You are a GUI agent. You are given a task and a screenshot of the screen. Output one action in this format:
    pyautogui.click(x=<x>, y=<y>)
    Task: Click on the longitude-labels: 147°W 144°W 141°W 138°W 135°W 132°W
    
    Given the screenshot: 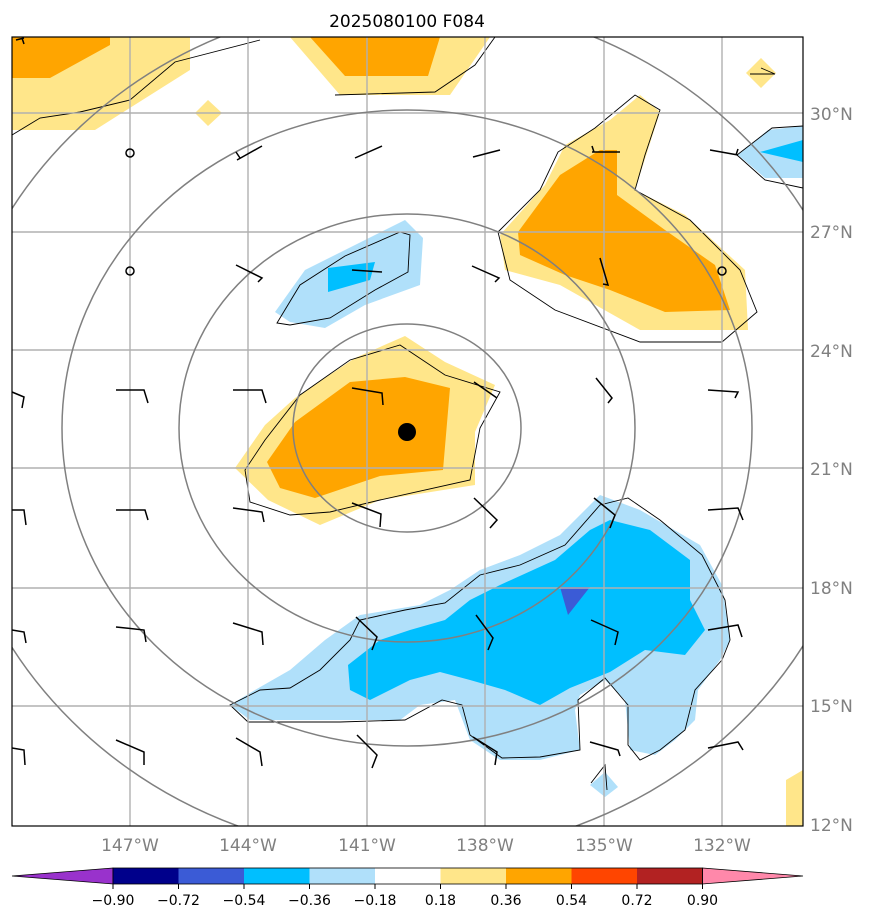 What is the action you would take?
    pyautogui.click(x=426, y=846)
    